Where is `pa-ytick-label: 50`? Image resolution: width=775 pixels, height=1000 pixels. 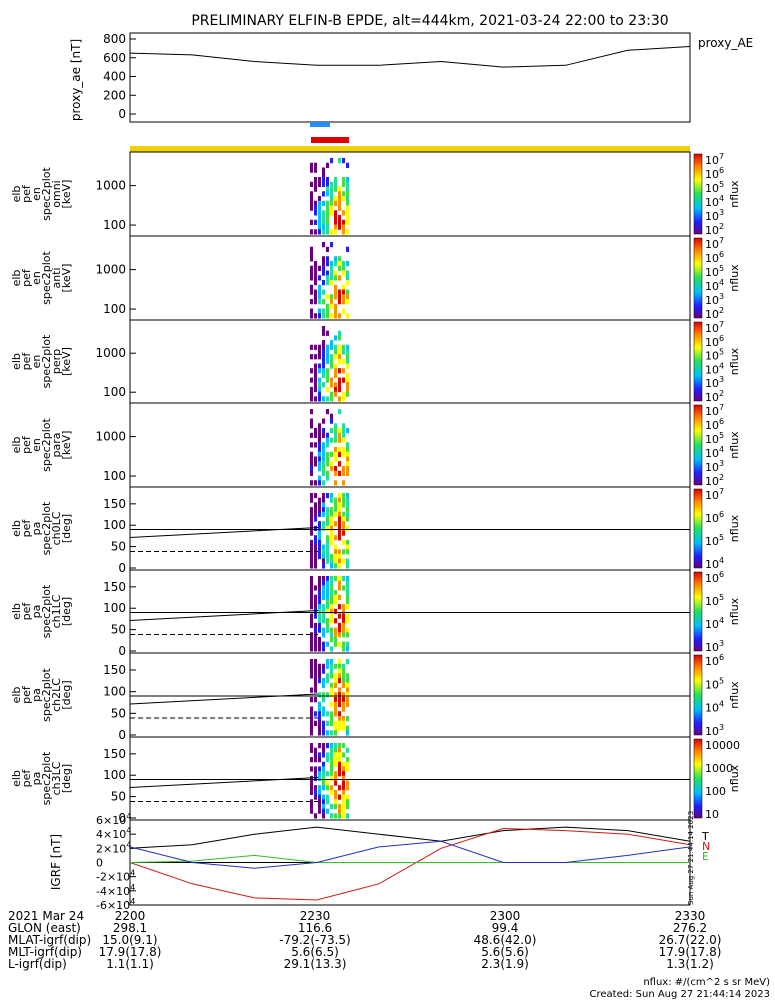 pa-ytick-label: 50 is located at coordinates (118, 547).